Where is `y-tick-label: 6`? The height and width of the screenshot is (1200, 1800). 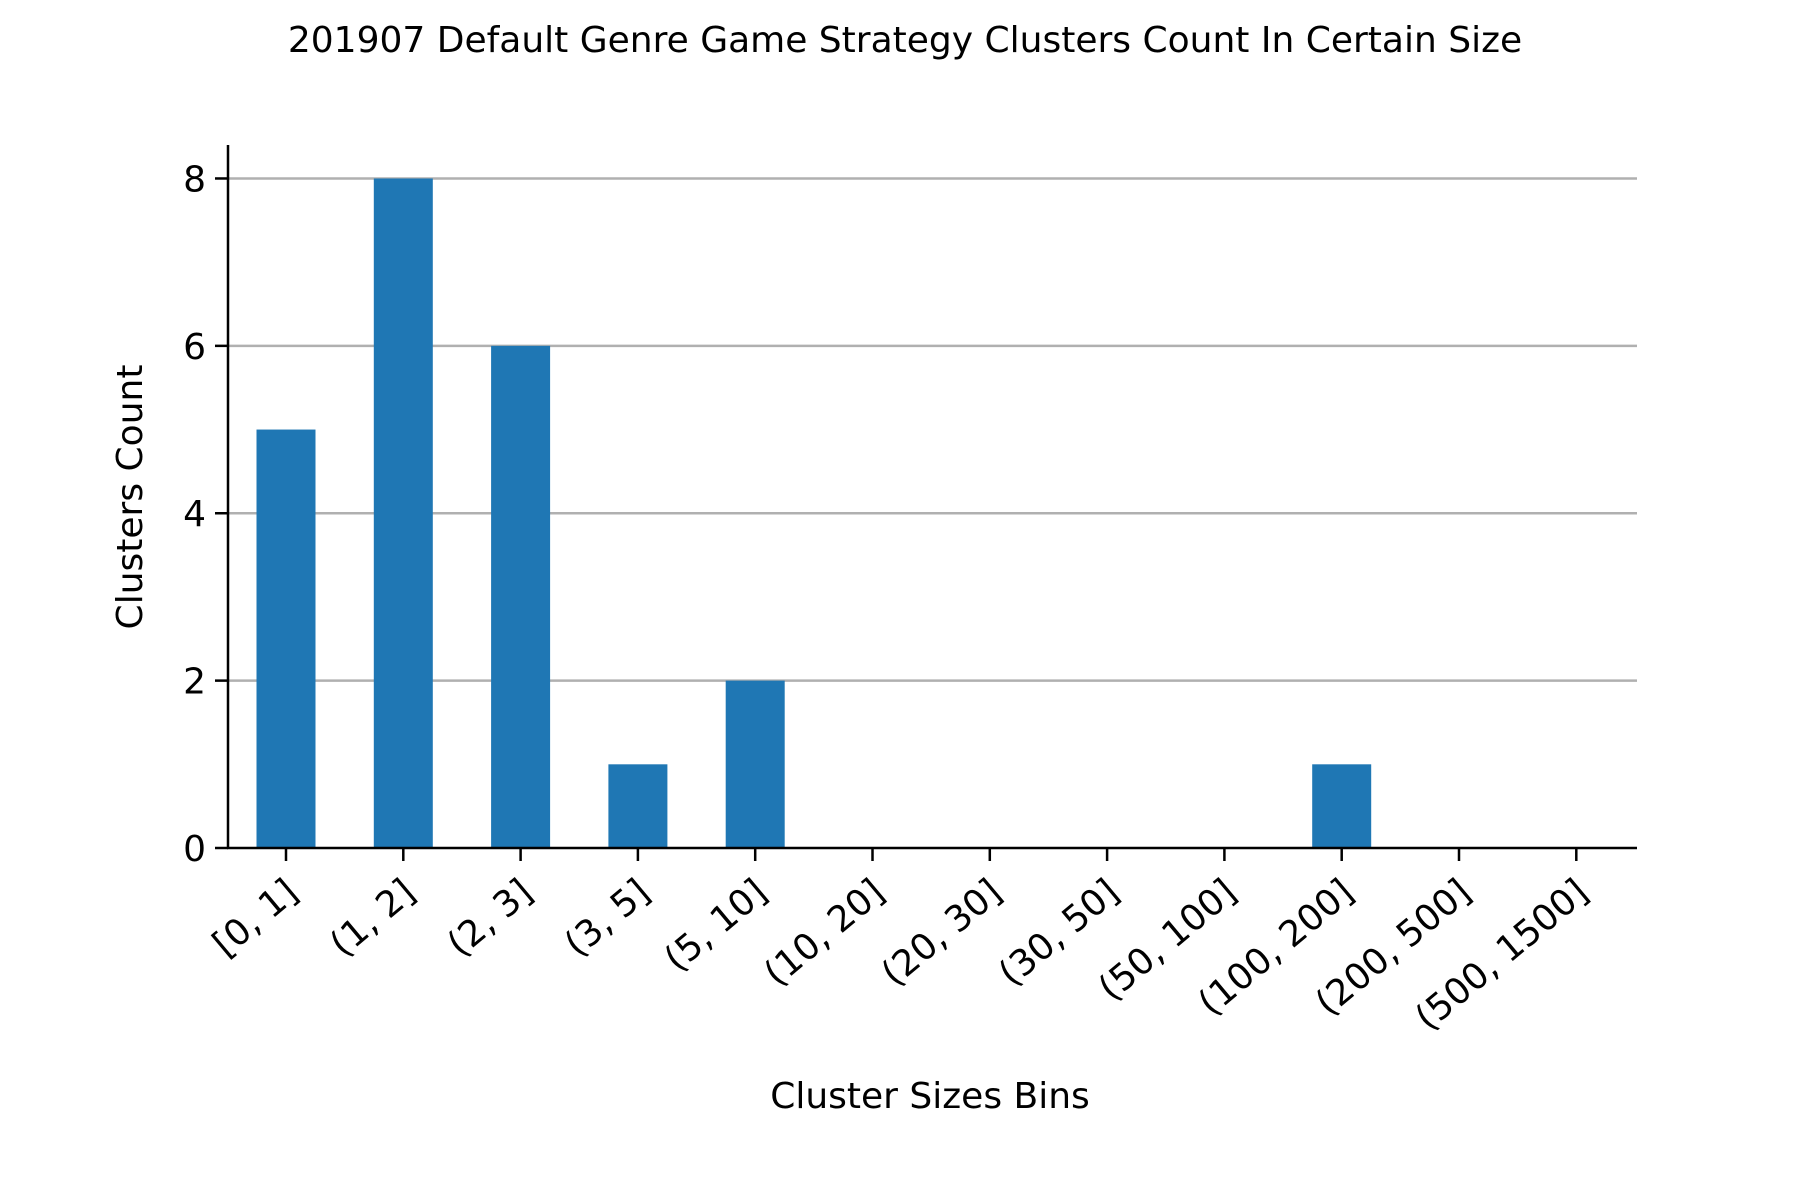 y-tick-label: 6 is located at coordinates (194, 347).